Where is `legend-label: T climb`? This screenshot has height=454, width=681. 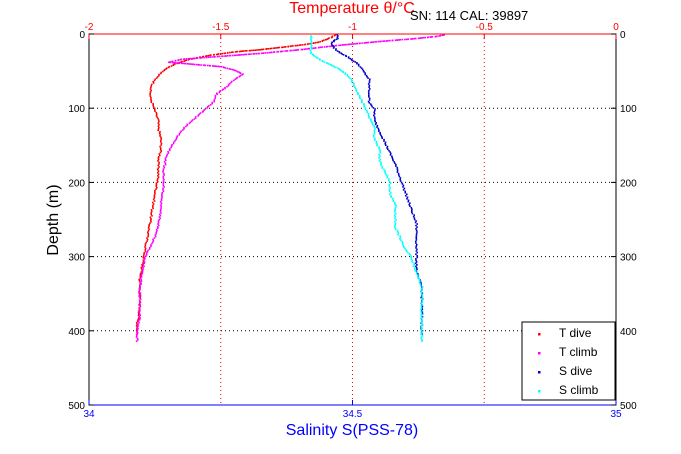
legend-label: T climb is located at coordinates (578, 352).